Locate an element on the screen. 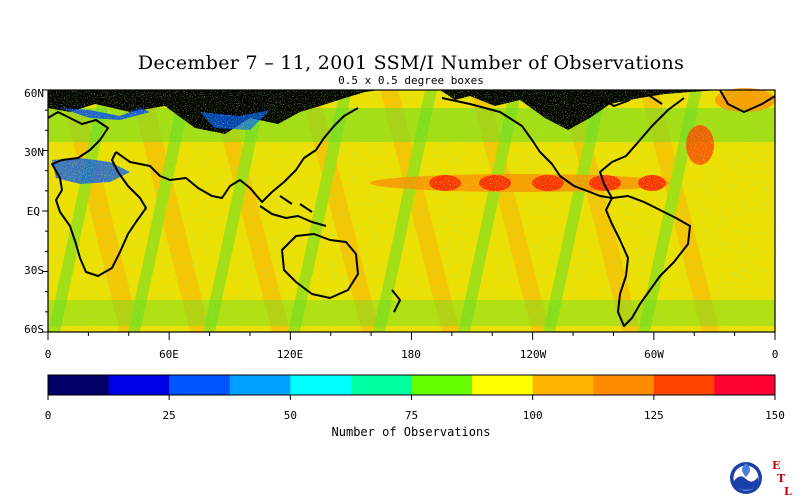  colorbar: 0 25 50 75 100 125 150 Number of Observations is located at coordinates (415, 406).